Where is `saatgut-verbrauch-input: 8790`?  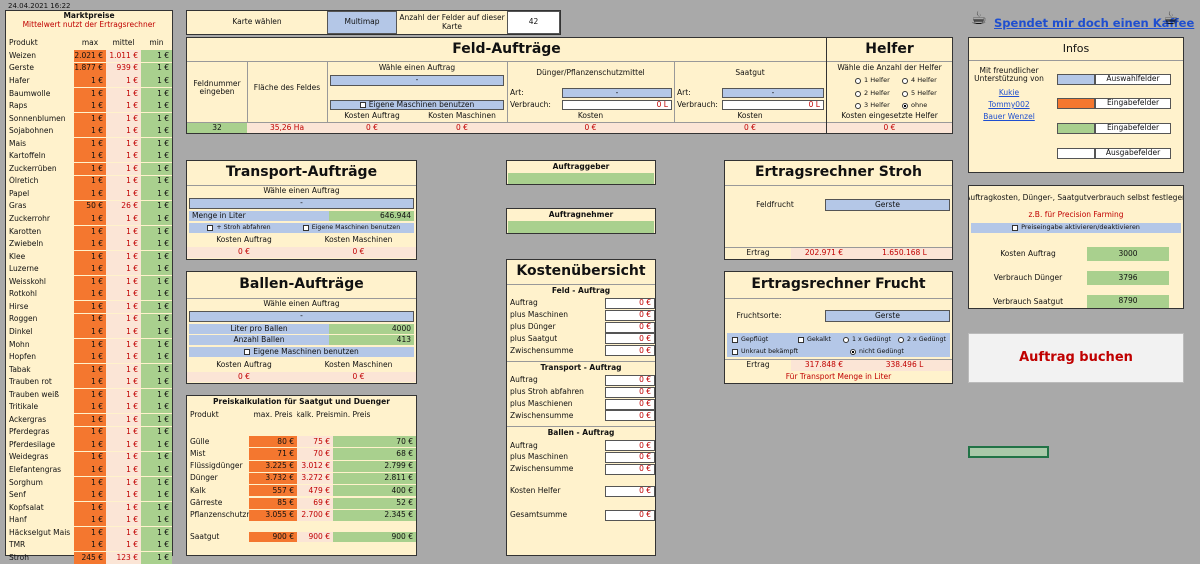
saatgut-verbrauch-input: 8790 is located at coordinates (1128, 301).